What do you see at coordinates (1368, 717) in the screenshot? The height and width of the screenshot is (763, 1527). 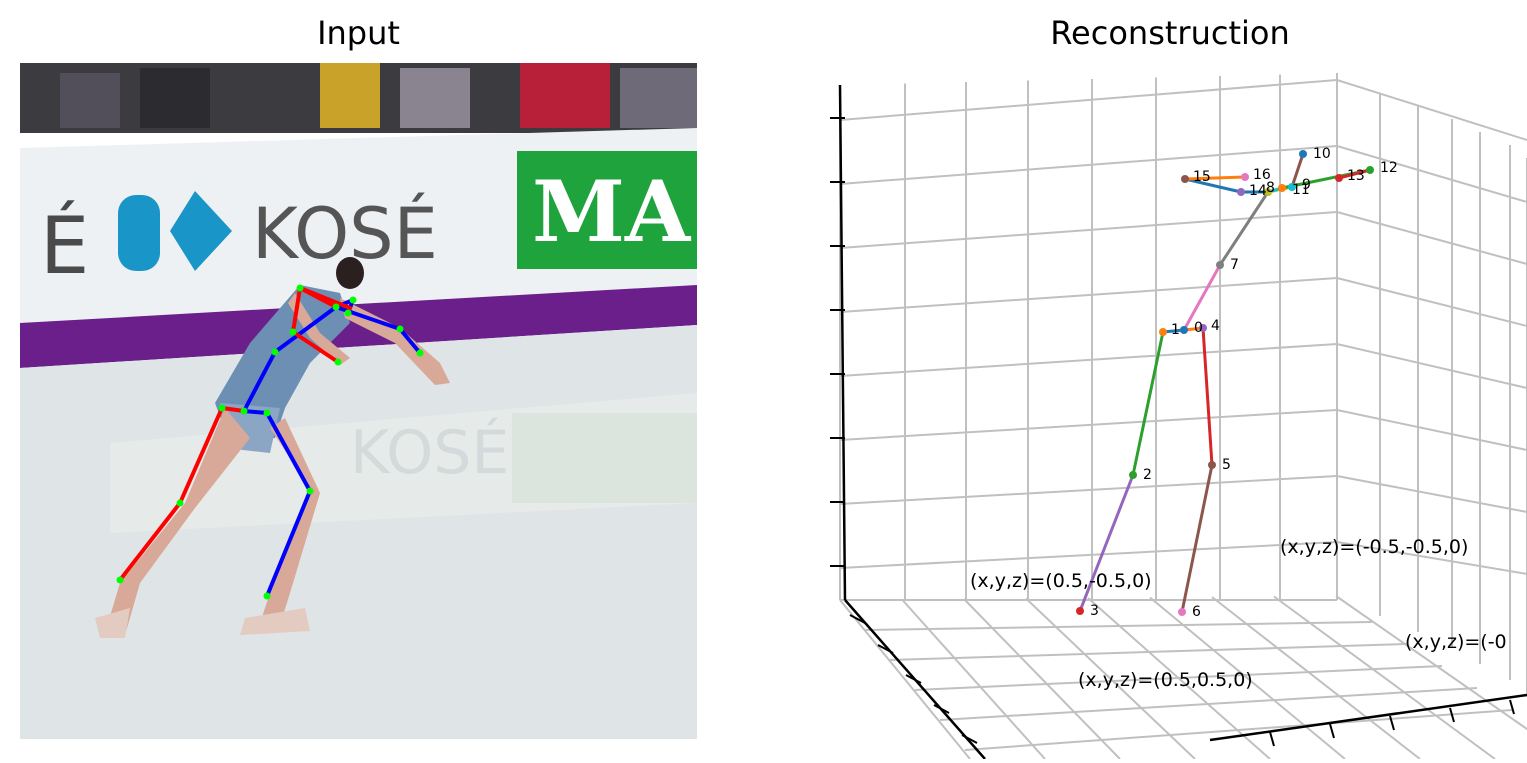 I see `y-axis-line` at bounding box center [1368, 717].